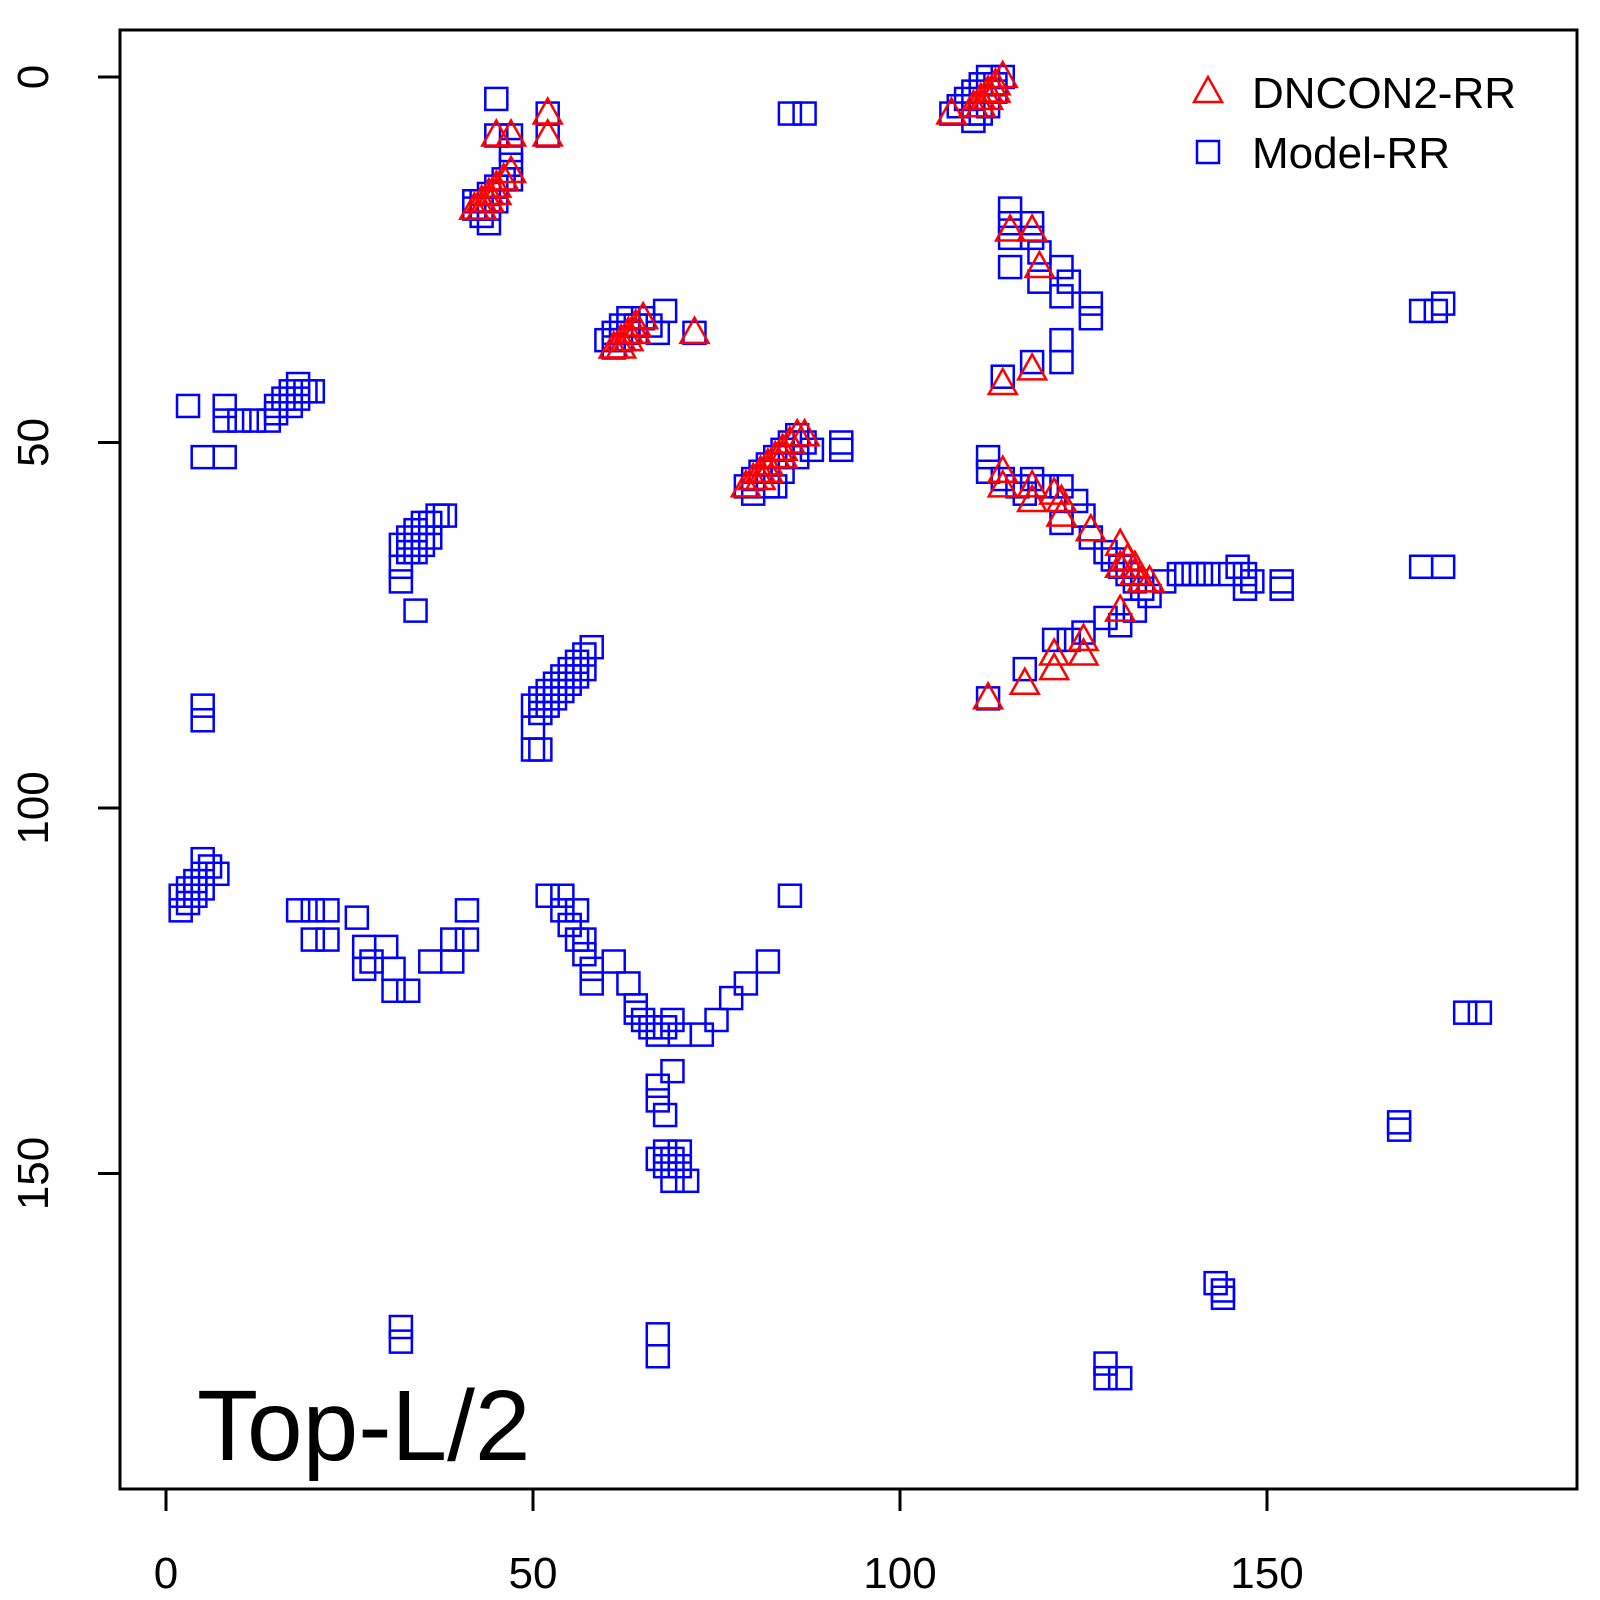 The height and width of the screenshot is (1600, 1600). What do you see at coordinates (64, 637) in the screenshot?
I see `y-axis: 0 50 100 150` at bounding box center [64, 637].